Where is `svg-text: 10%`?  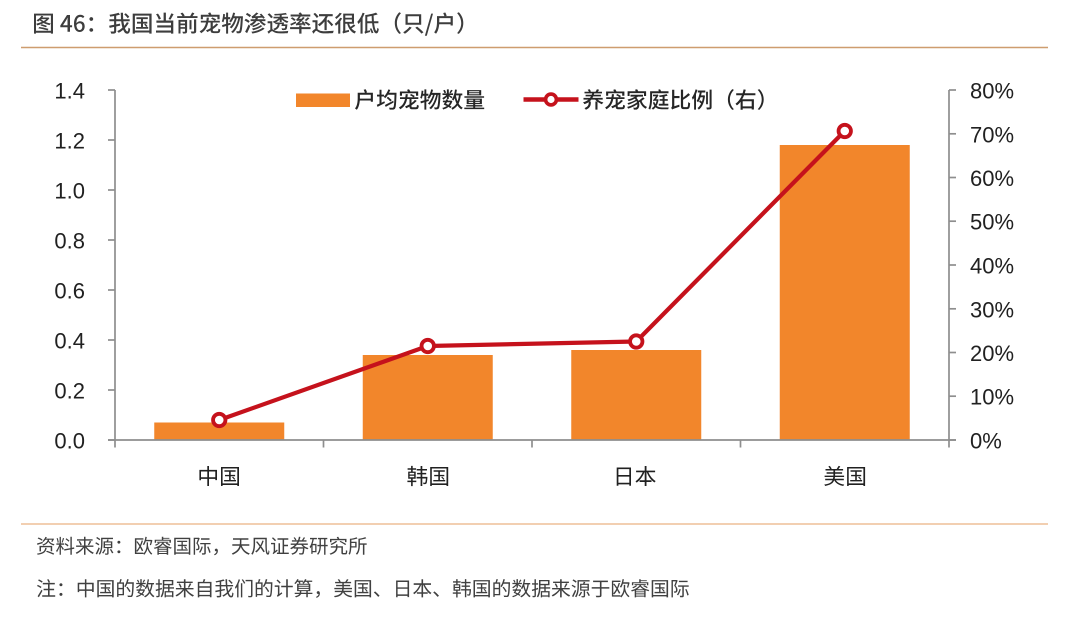 svg-text: 10% is located at coordinates (992, 397).